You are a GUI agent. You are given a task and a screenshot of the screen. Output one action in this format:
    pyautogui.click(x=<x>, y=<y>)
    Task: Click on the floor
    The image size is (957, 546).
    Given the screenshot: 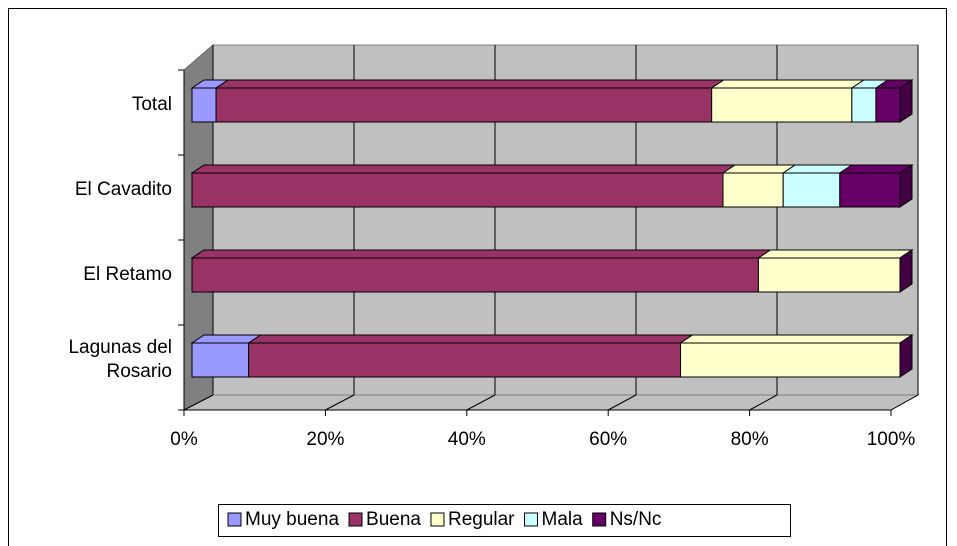 What is the action you would take?
    pyautogui.click(x=551, y=402)
    